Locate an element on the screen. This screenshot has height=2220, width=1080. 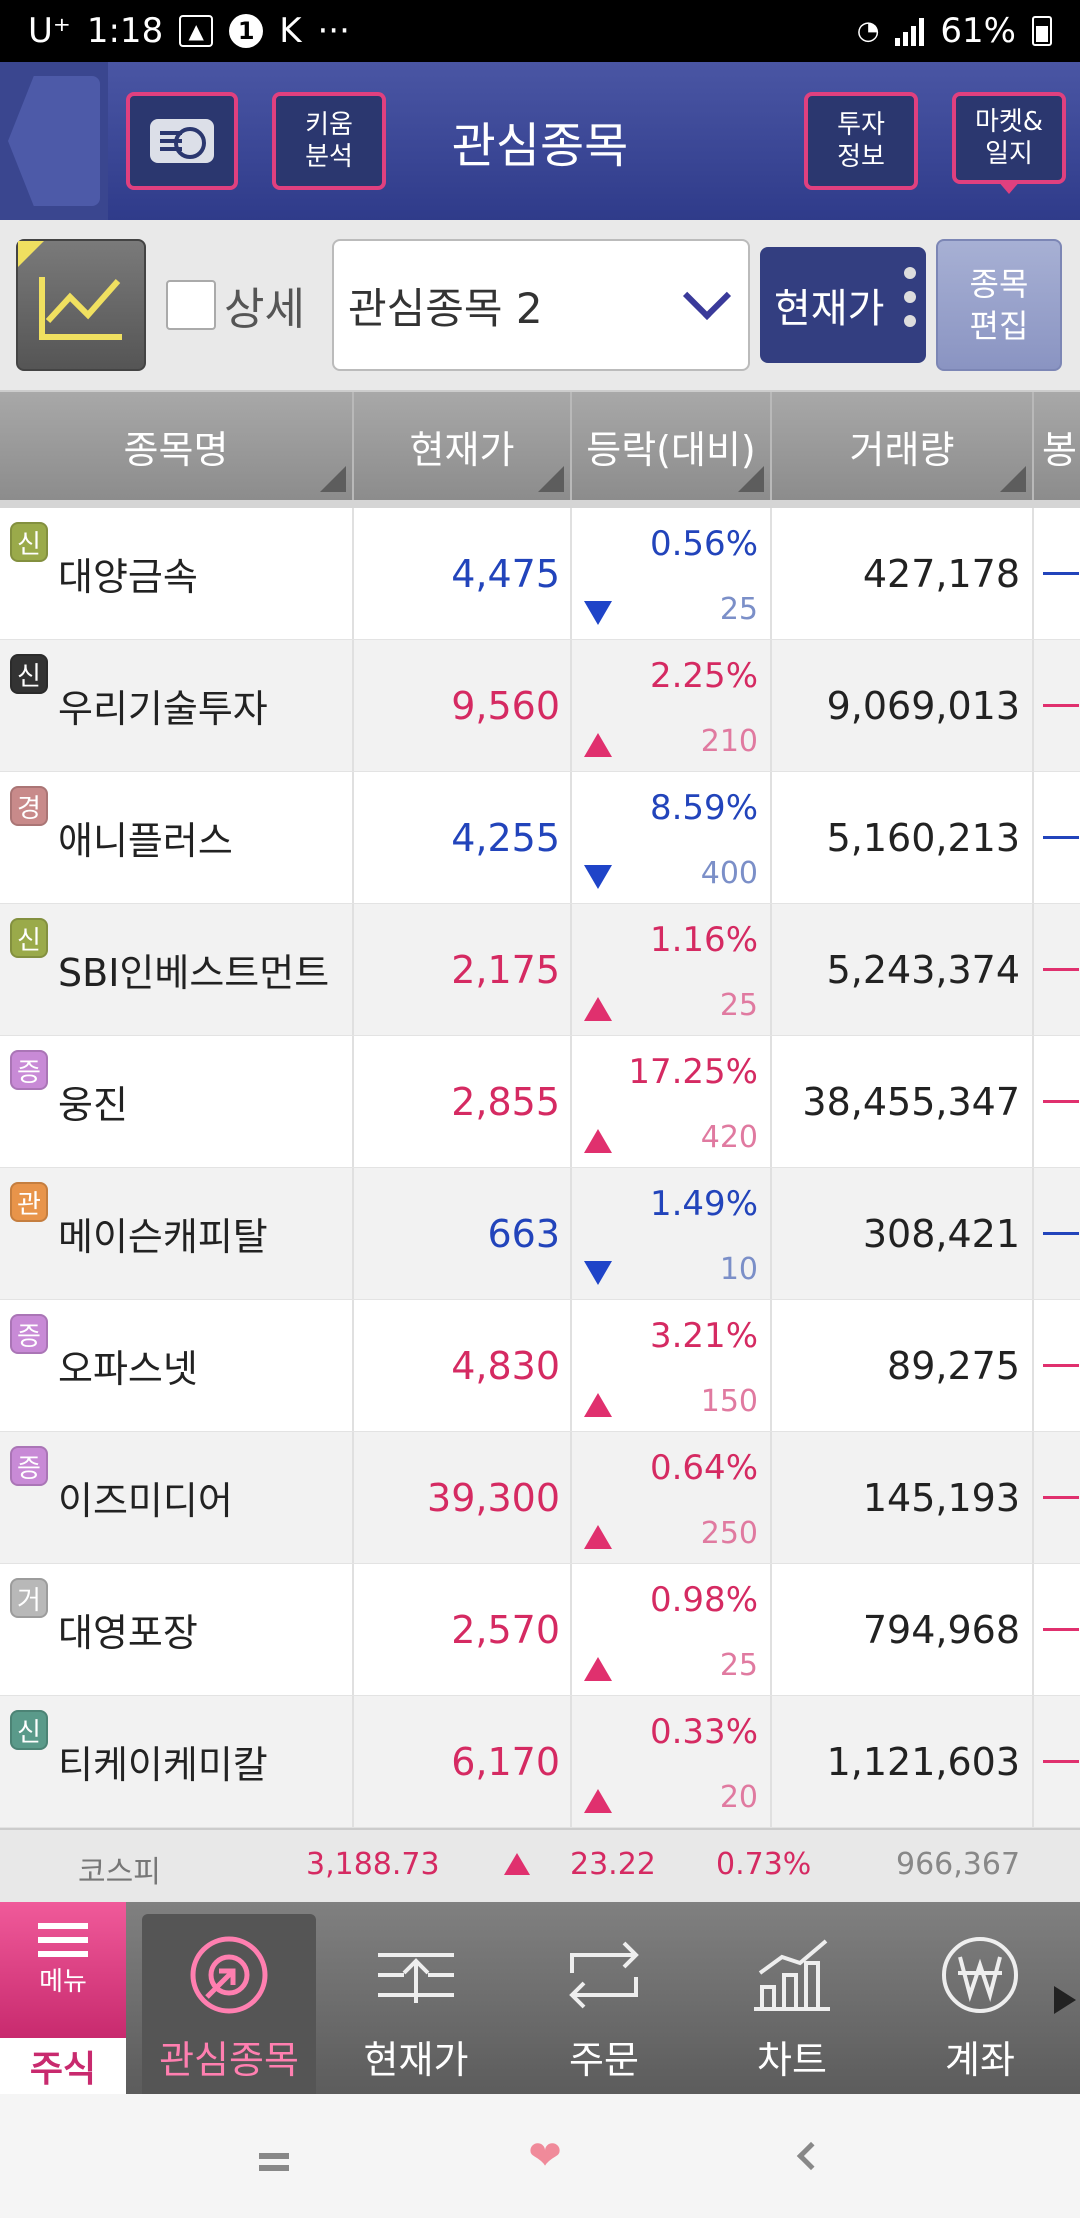
notification-badge-icon: 1 is located at coordinates (246, 31).